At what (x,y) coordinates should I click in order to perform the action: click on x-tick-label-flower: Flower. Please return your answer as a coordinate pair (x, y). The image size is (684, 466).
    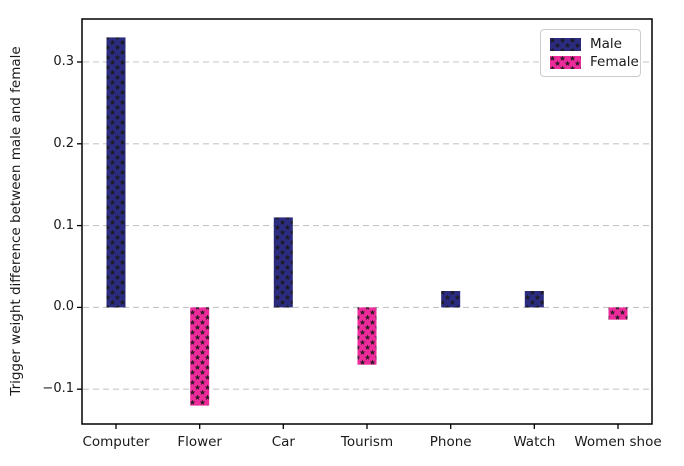
    Looking at the image, I should click on (199, 442).